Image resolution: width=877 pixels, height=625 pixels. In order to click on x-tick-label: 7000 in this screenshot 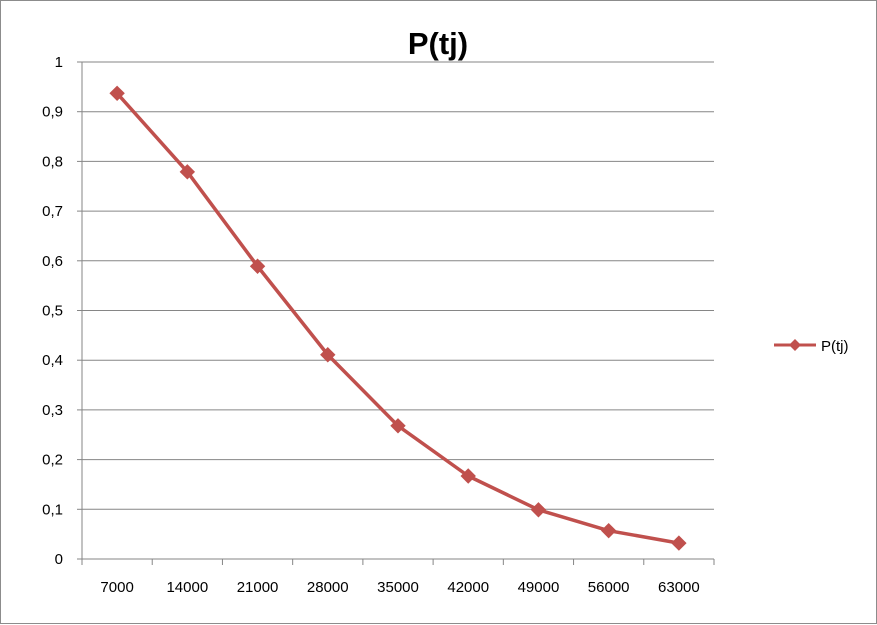, I will do `click(116, 587)`.